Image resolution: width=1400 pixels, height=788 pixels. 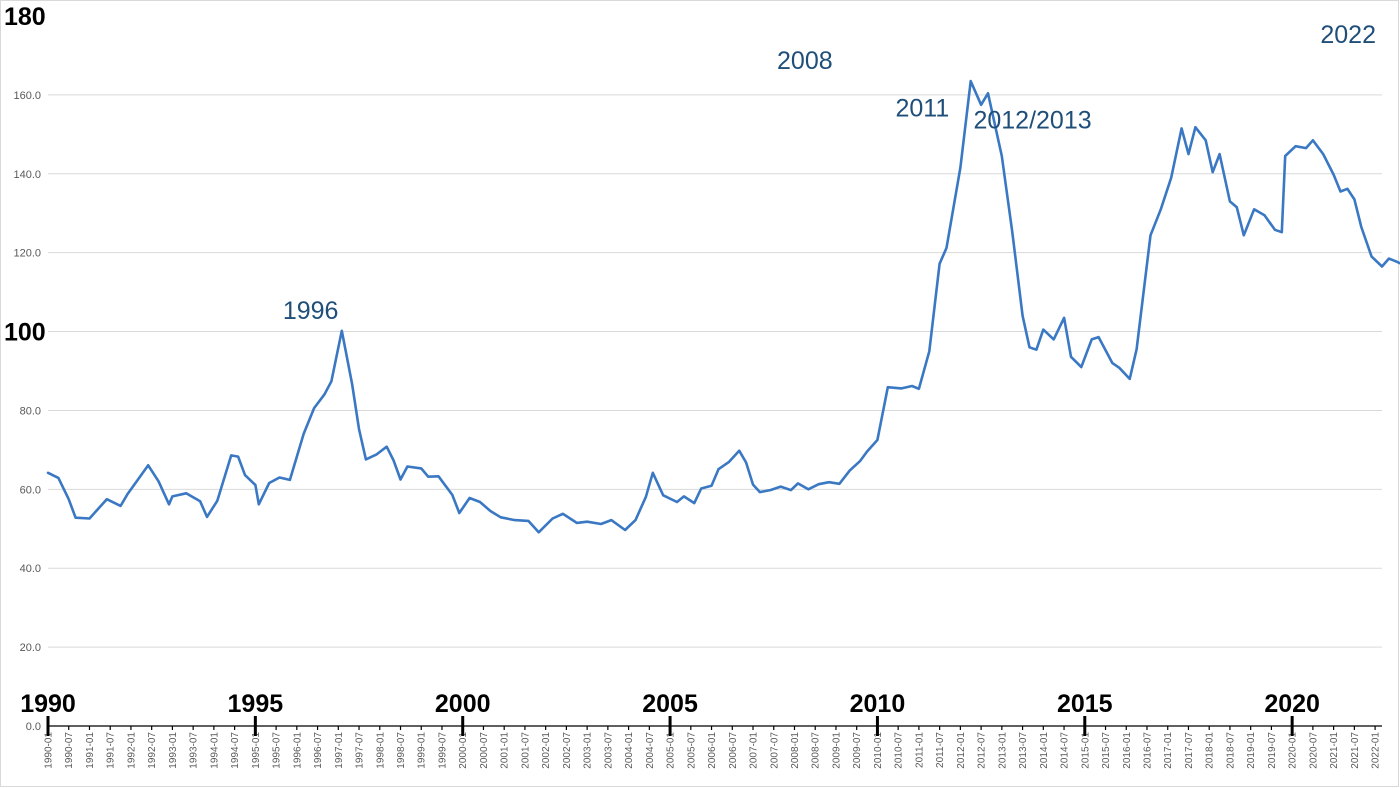 I want to click on y-tick-label: 100, so click(x=25, y=333).